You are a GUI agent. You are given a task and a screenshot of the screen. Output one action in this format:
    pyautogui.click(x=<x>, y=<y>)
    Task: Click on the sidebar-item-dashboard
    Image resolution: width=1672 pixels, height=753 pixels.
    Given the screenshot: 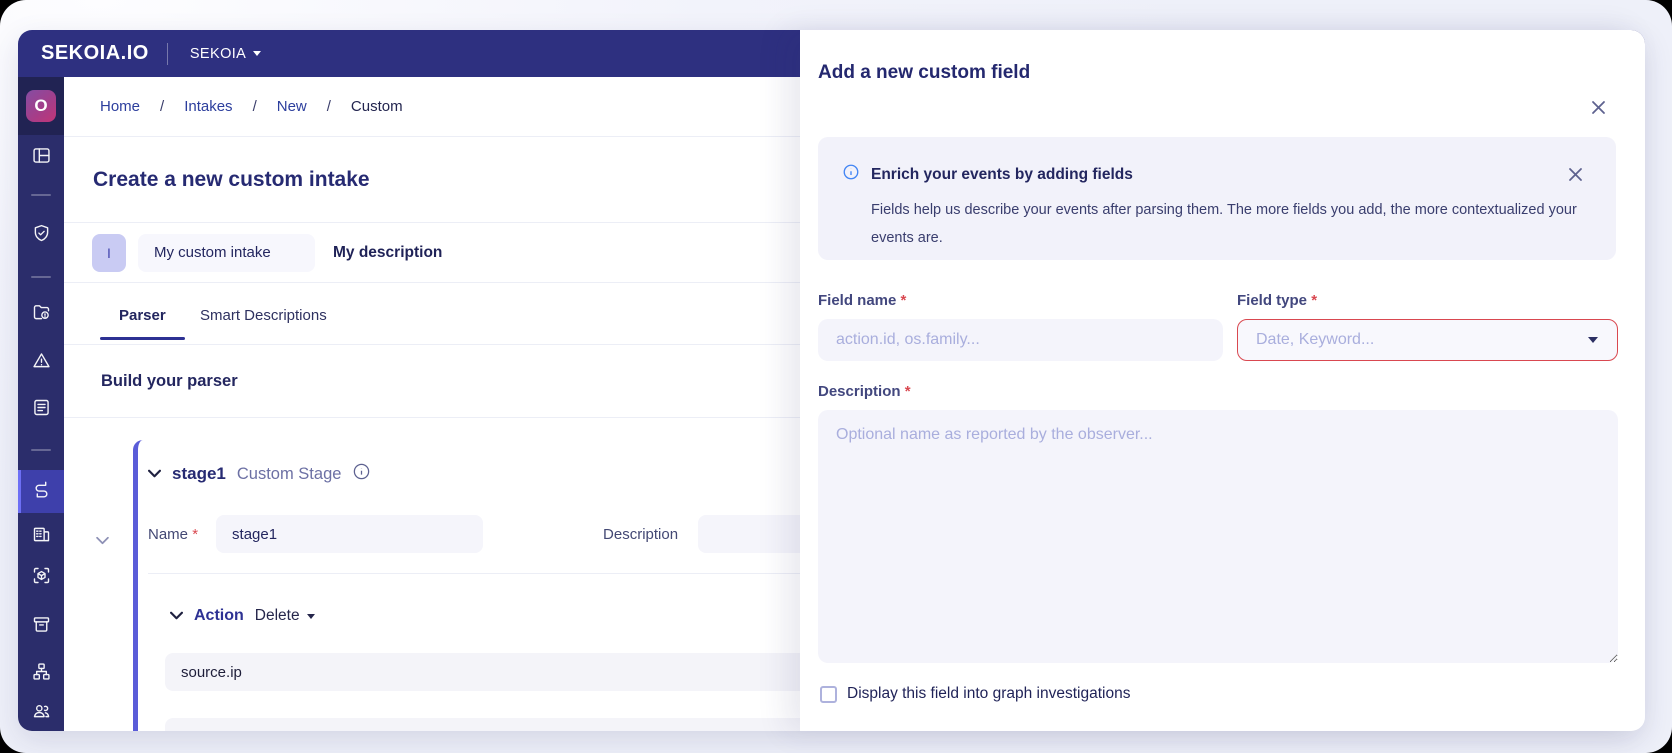 What is the action you would take?
    pyautogui.click(x=41, y=158)
    